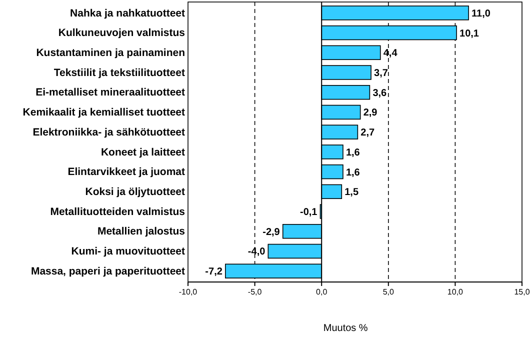 This screenshot has width=530, height=338. Describe the element at coordinates (118, 212) in the screenshot. I see `y-tick-label: Metallituotteiden valmistus` at that location.